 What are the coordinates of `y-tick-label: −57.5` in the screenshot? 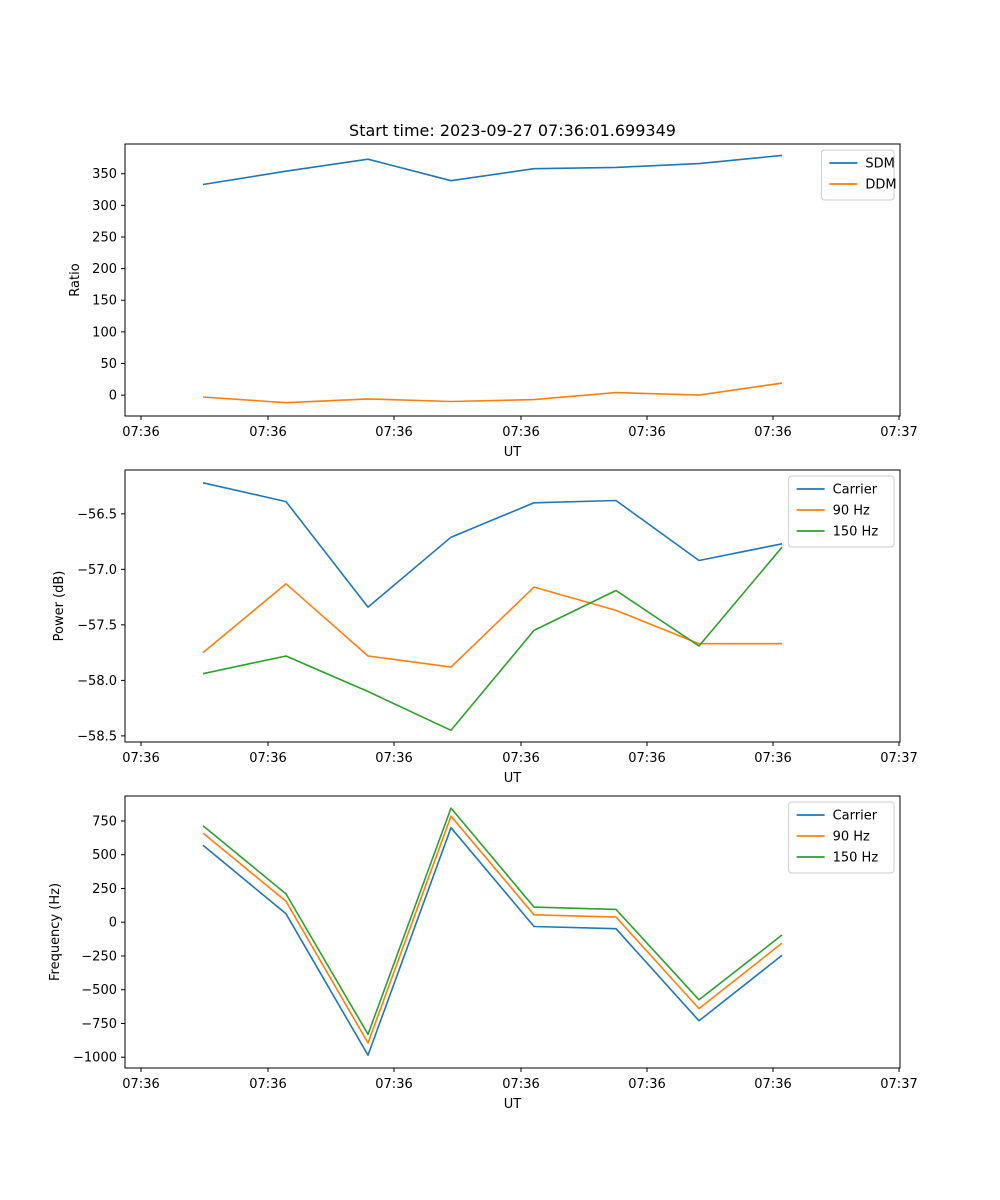 It's located at (97, 625).